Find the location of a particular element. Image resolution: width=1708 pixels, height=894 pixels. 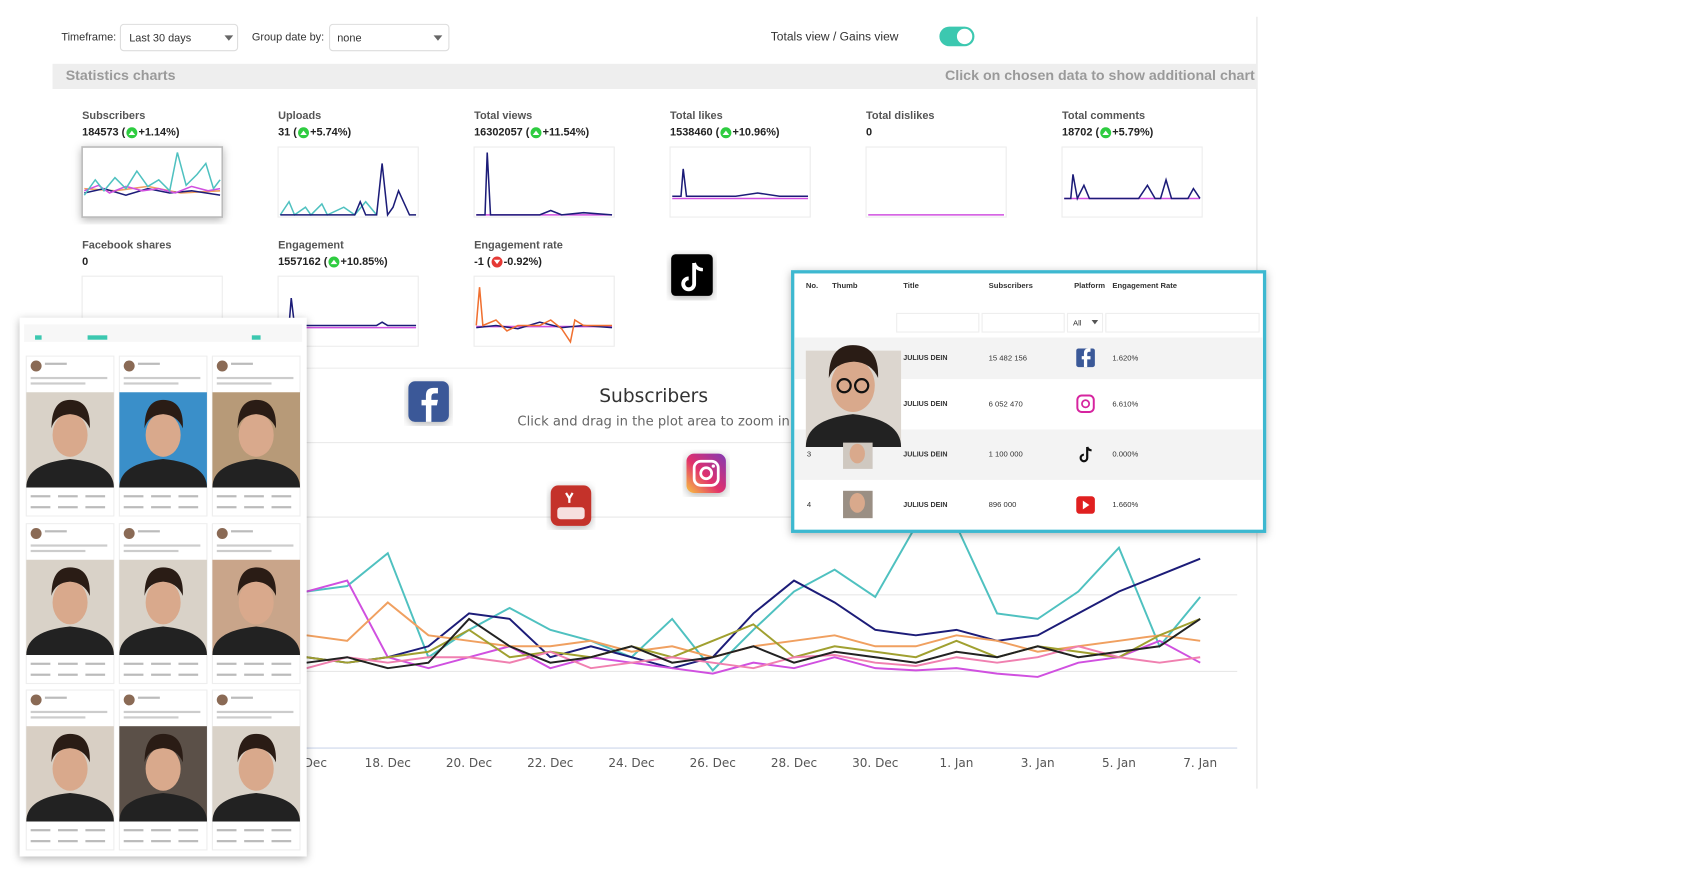

instagram-icon is located at coordinates (706, 473).